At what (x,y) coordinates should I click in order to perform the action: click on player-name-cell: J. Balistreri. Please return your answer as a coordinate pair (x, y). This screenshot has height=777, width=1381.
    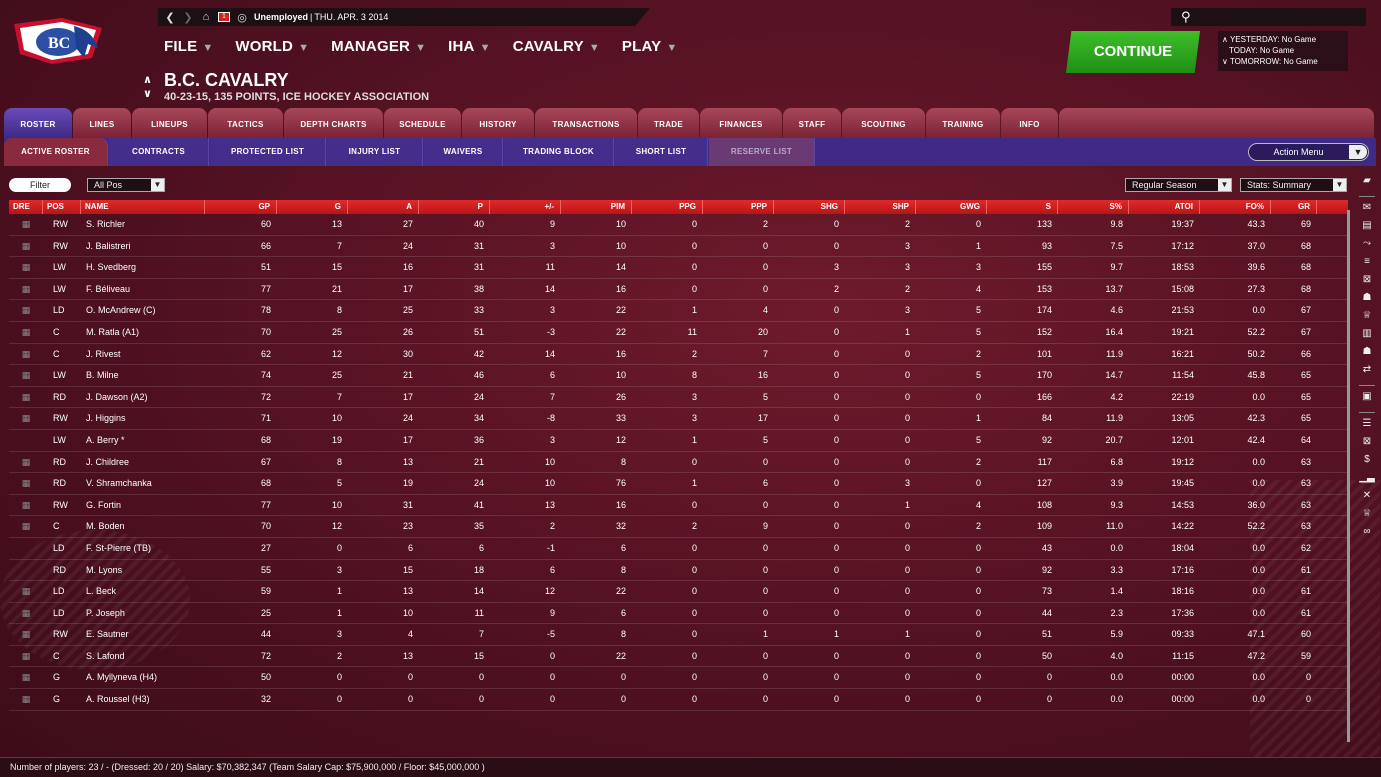
    Looking at the image, I should click on (108, 245).